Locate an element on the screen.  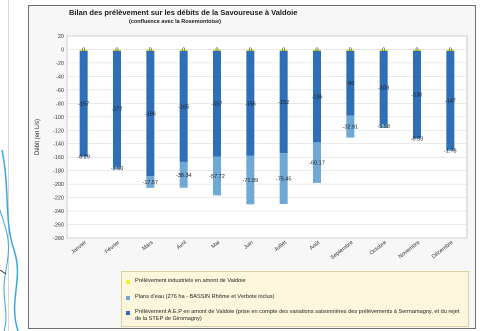
y-tick-label: -240 is located at coordinates (58, 212).